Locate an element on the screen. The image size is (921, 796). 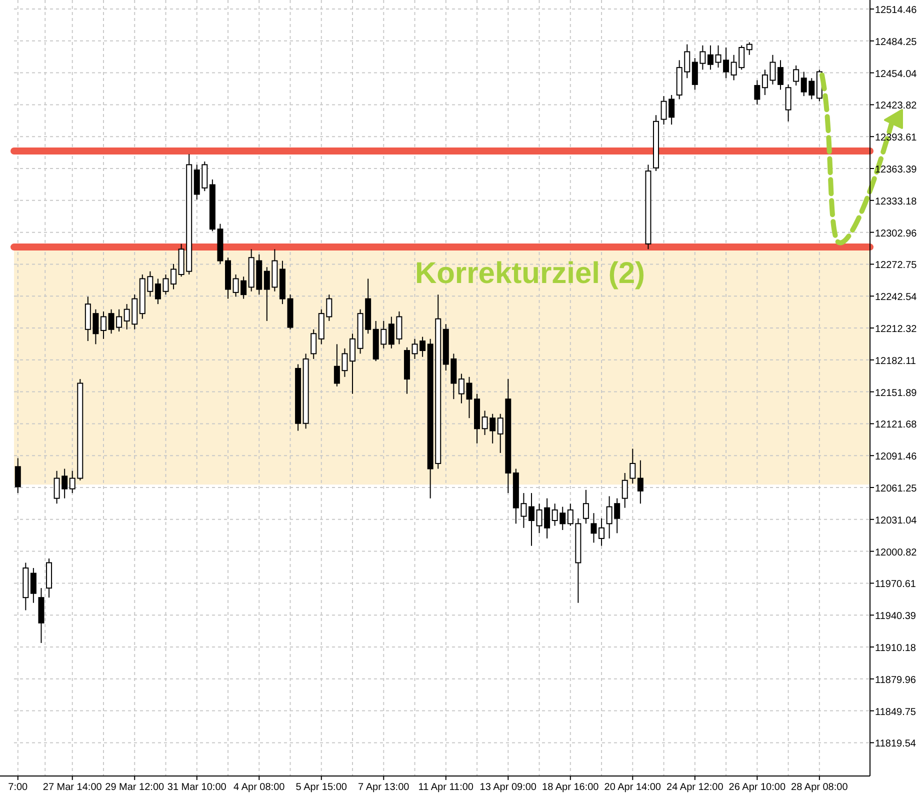
y-tick-label: 11819.54 is located at coordinates (895, 744).